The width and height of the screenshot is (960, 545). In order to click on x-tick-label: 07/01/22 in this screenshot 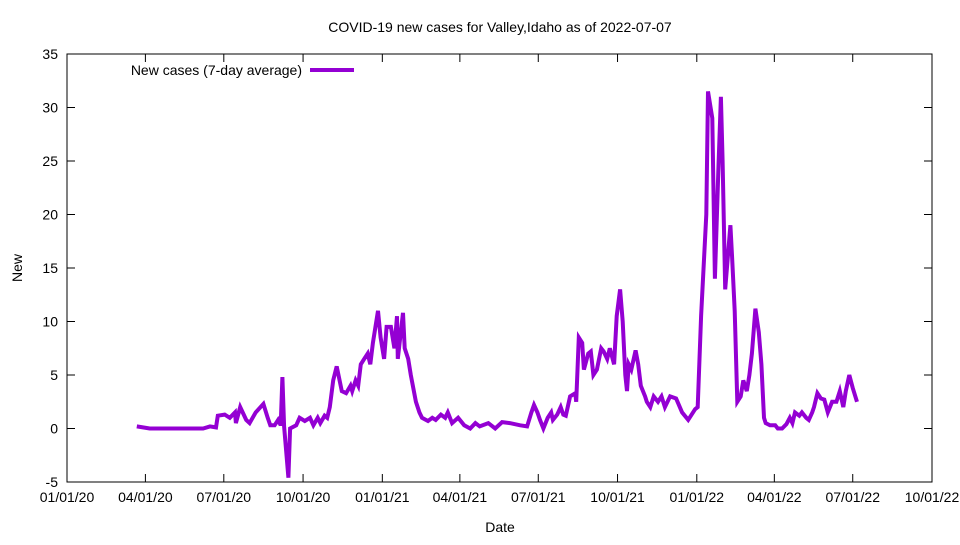, I will do `click(852, 497)`.